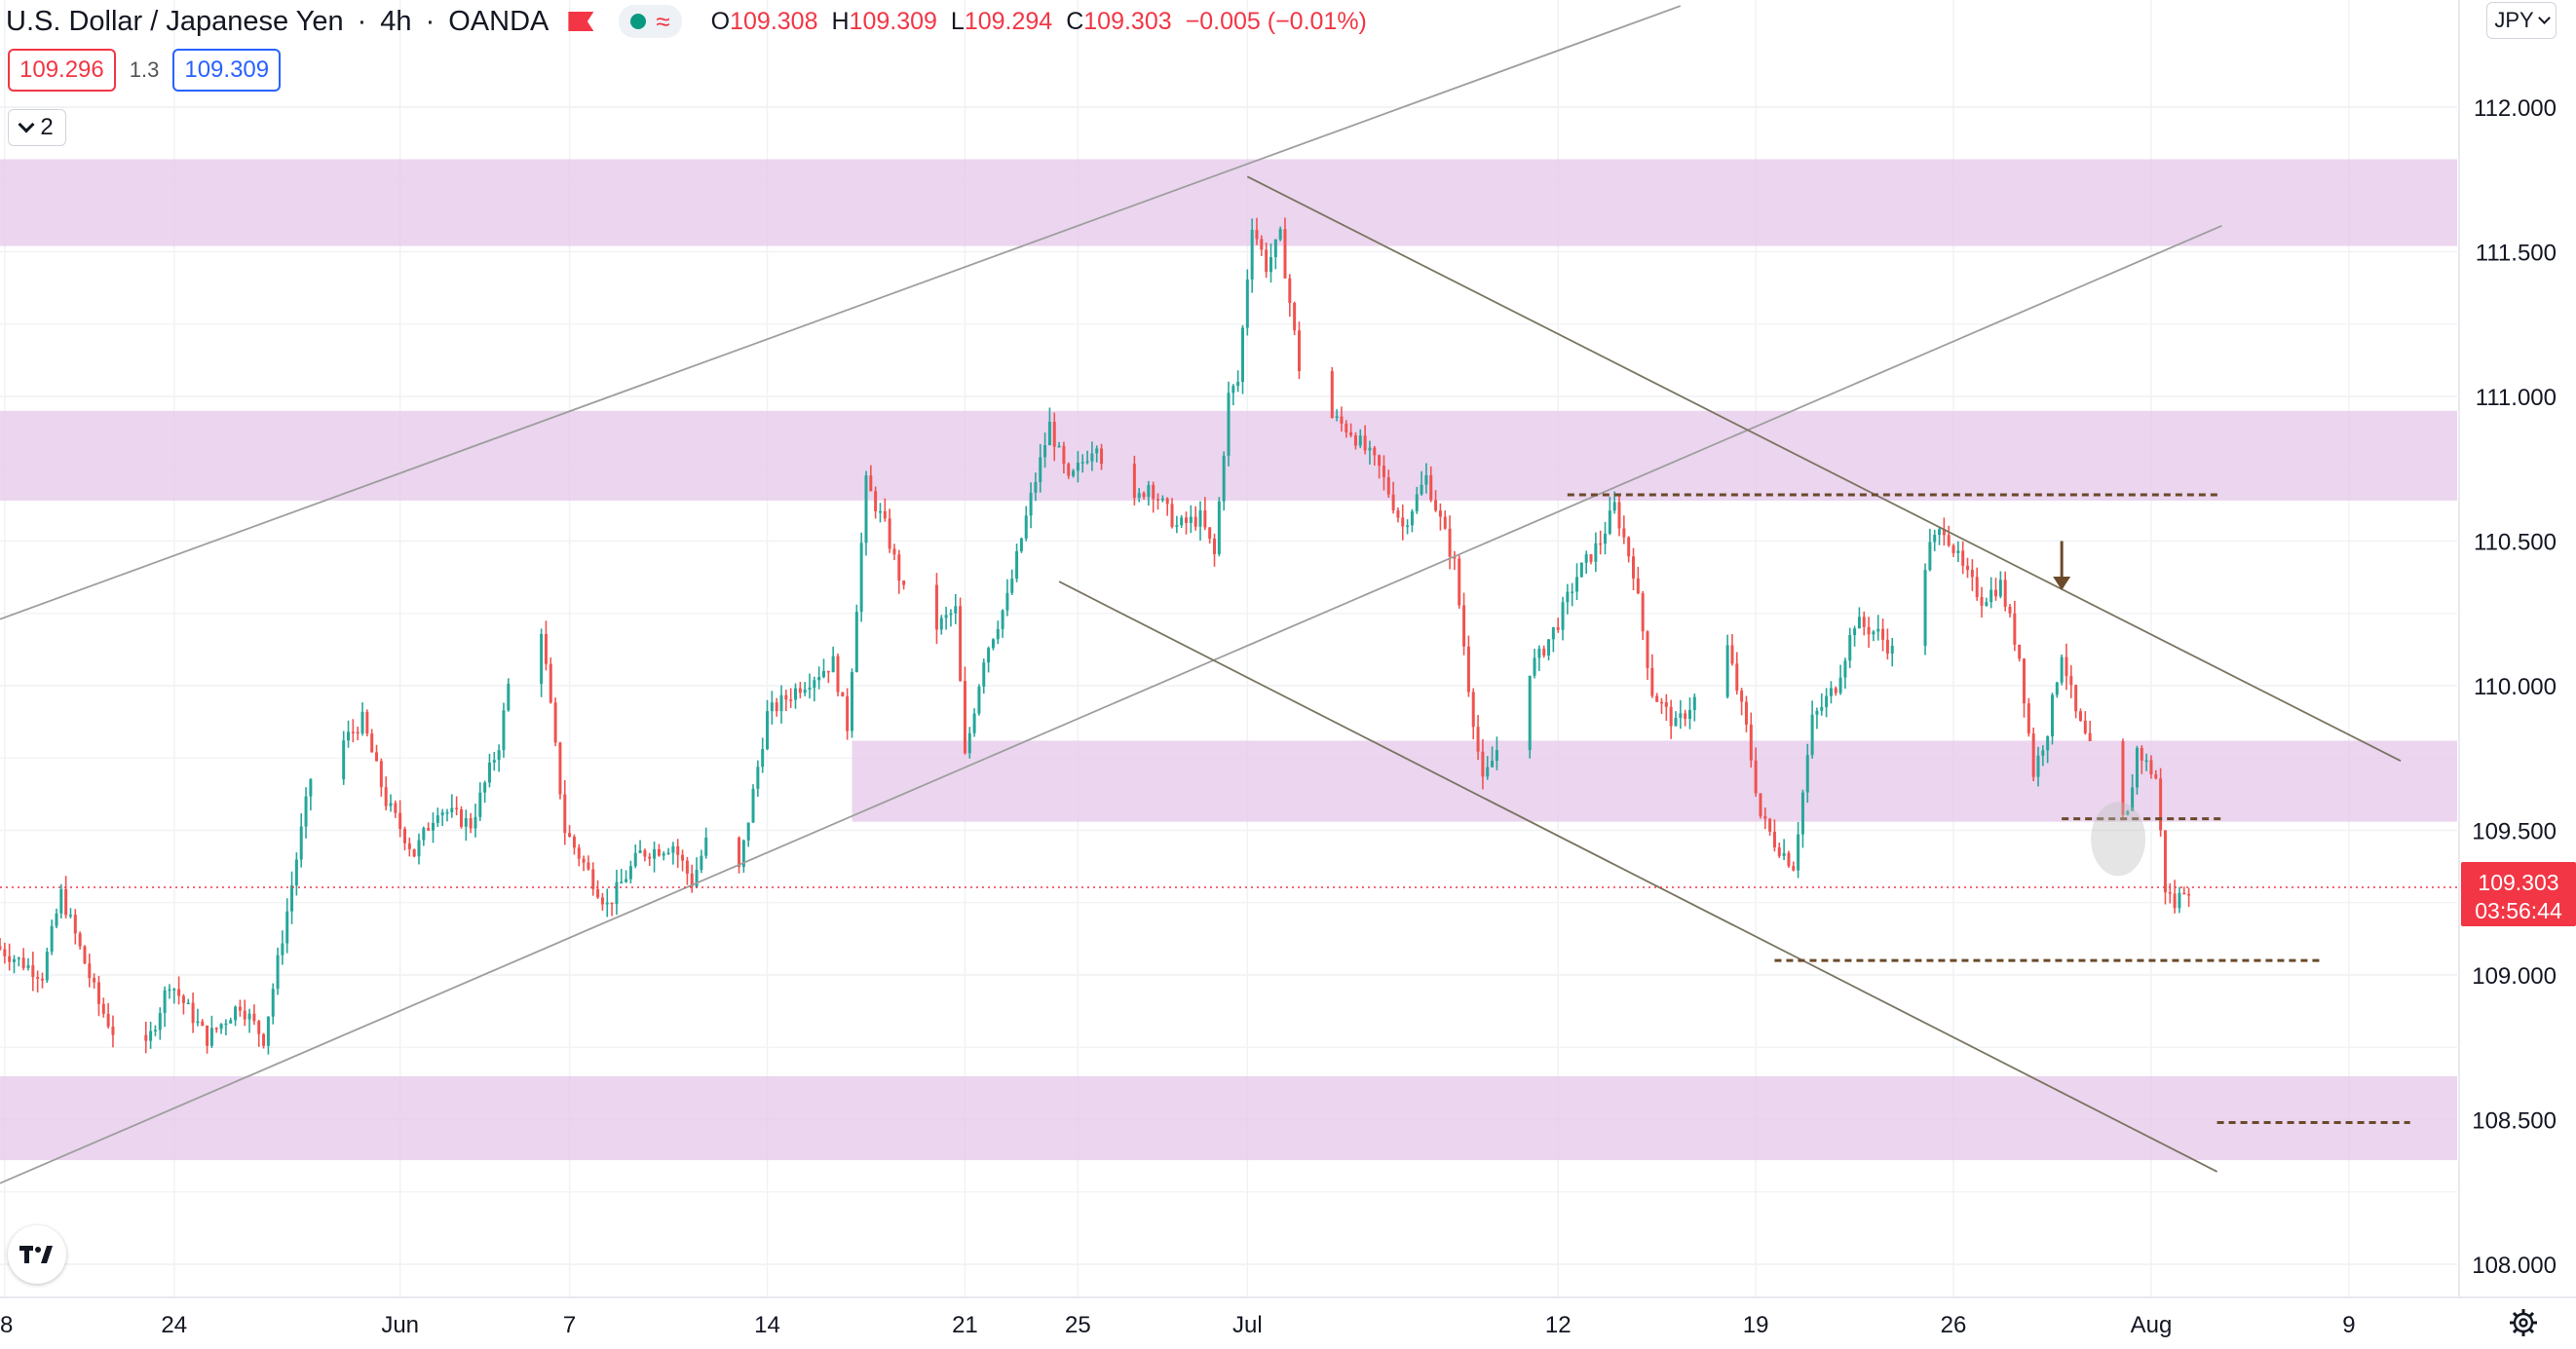 This screenshot has height=1349, width=2576. Describe the element at coordinates (396, 21) in the screenshot. I see `interval-label: 4h` at that location.